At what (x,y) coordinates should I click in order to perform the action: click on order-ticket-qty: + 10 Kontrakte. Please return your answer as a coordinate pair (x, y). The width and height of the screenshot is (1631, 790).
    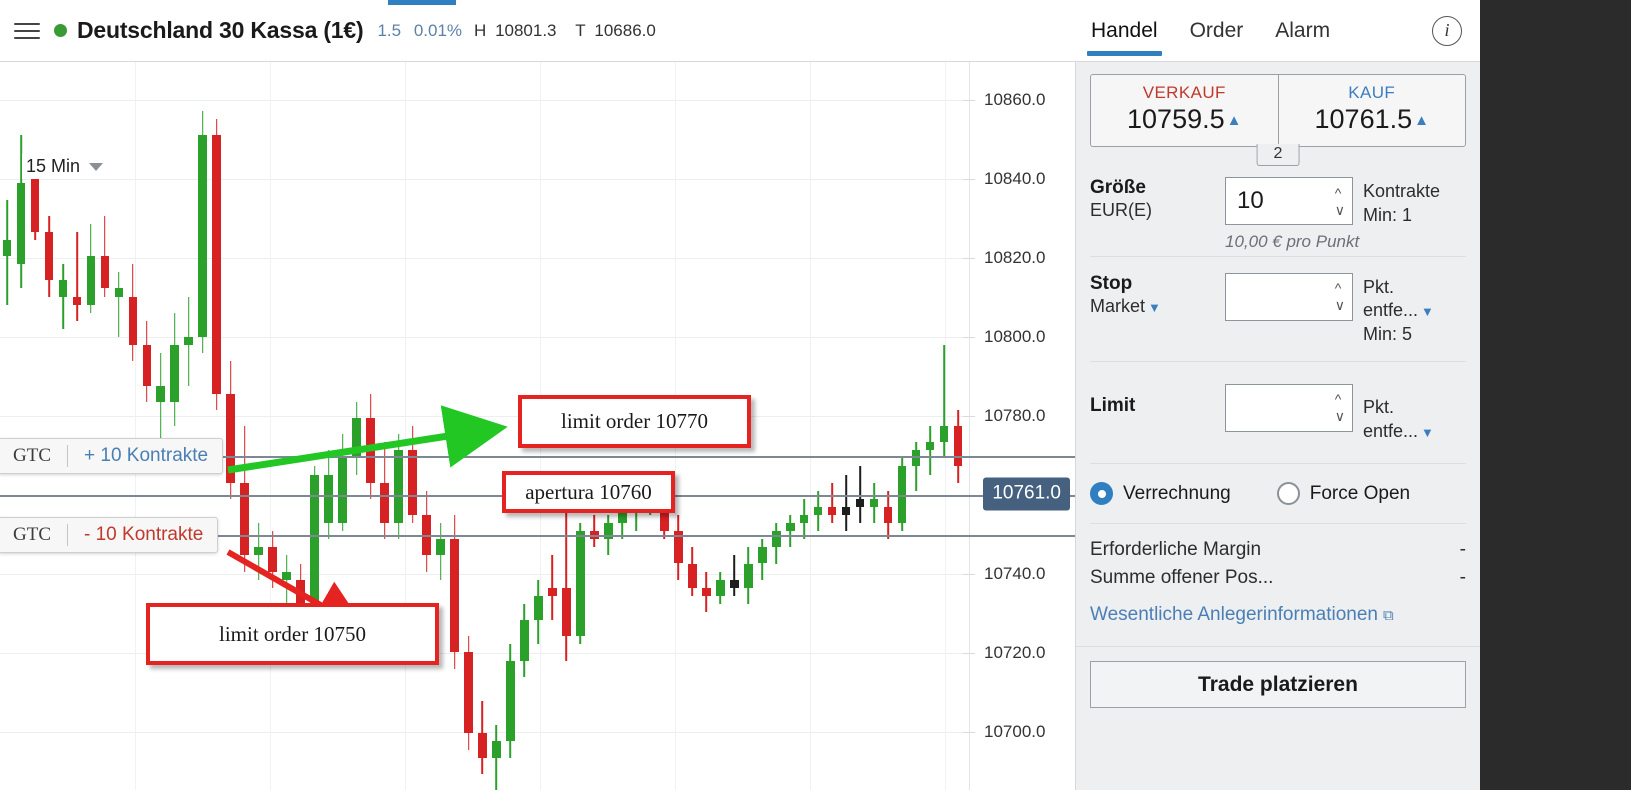
    Looking at the image, I should click on (146, 455).